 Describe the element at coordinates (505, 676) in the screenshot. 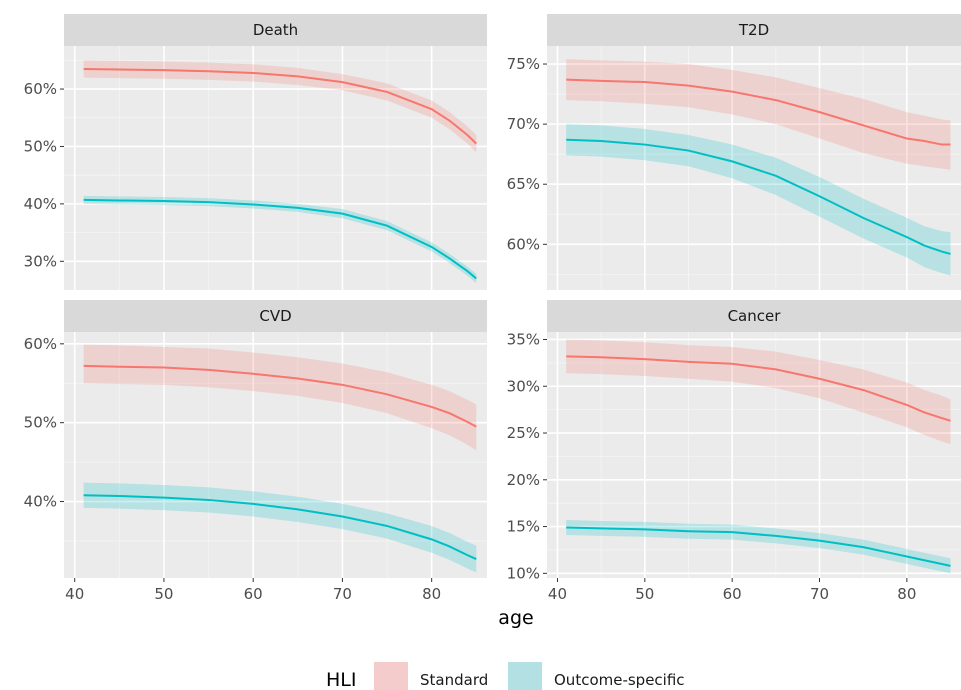

I see `legend: HLI Standard Outcome-specific` at that location.